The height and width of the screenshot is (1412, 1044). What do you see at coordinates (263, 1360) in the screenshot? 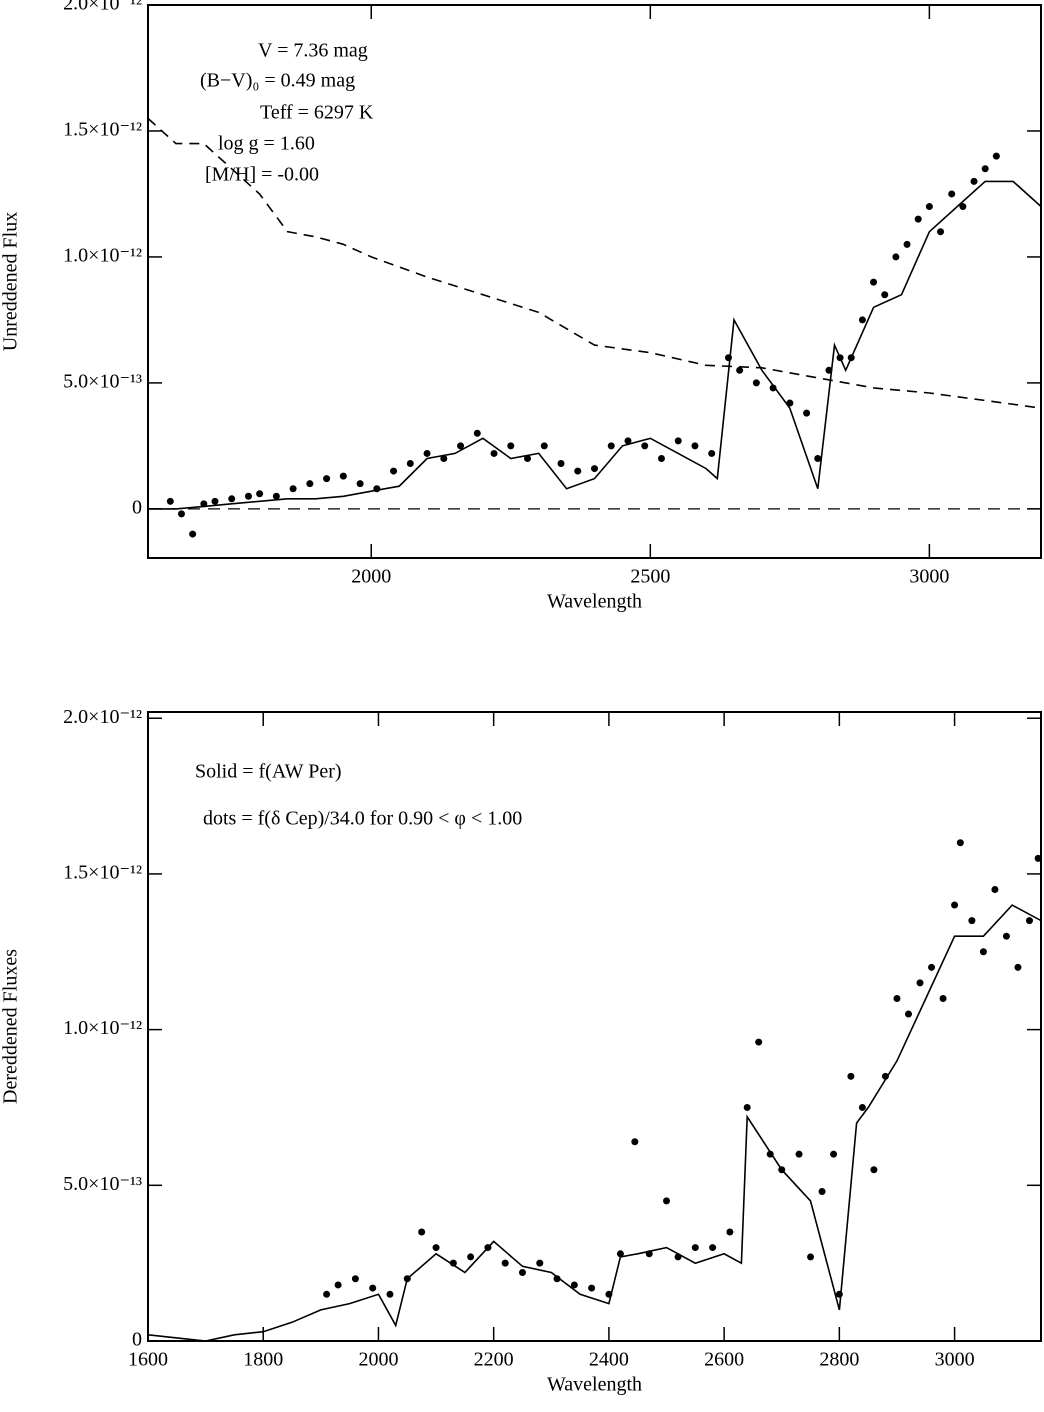
I see `x-tick-label: 1800` at bounding box center [263, 1360].